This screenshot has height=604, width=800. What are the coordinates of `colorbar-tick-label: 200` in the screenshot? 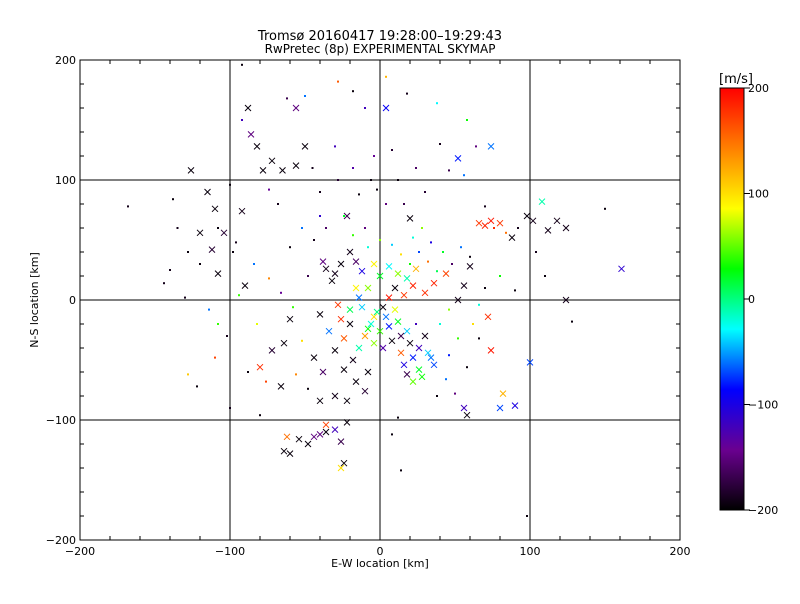 It's located at (758, 88).